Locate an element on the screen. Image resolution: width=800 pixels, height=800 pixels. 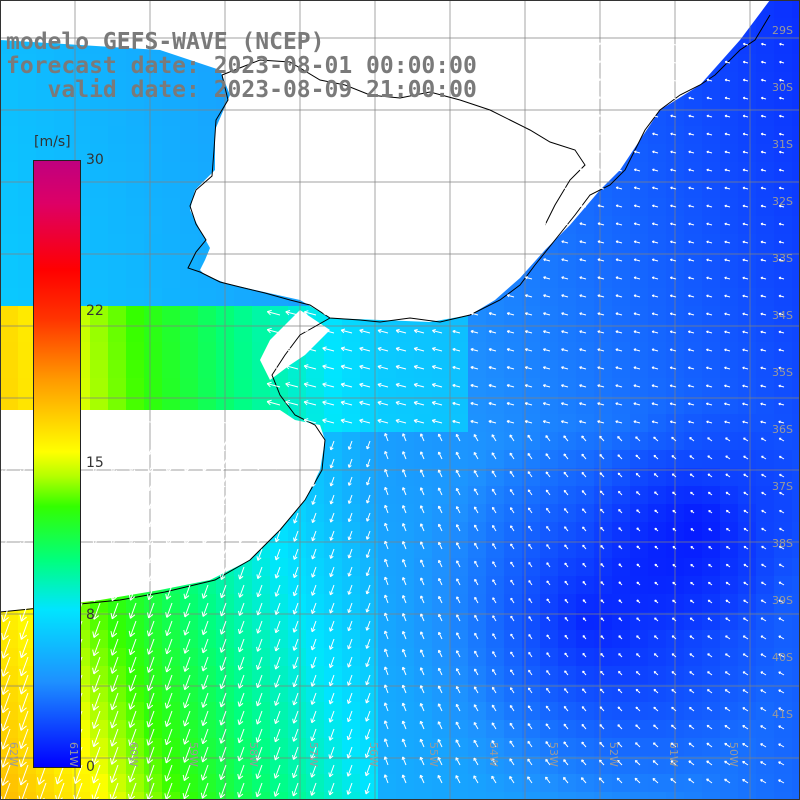
colorbar-tick: 8 is located at coordinates (90, 615).